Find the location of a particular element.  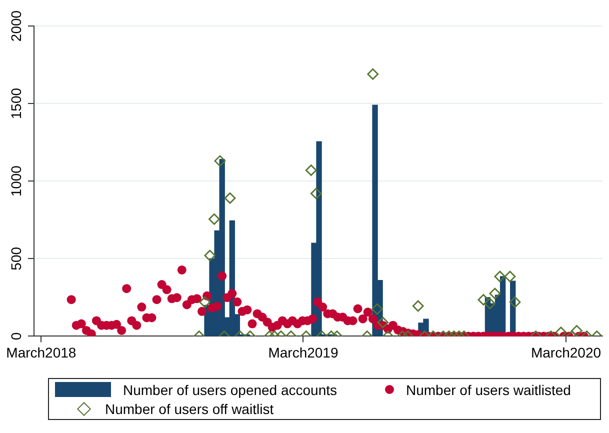

x-tick-label: March2019 is located at coordinates (303, 352).